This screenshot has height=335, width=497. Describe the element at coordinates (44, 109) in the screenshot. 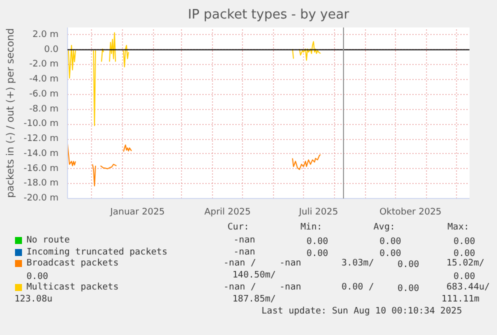

I see `y-tick-label: -8.0 m` at that location.